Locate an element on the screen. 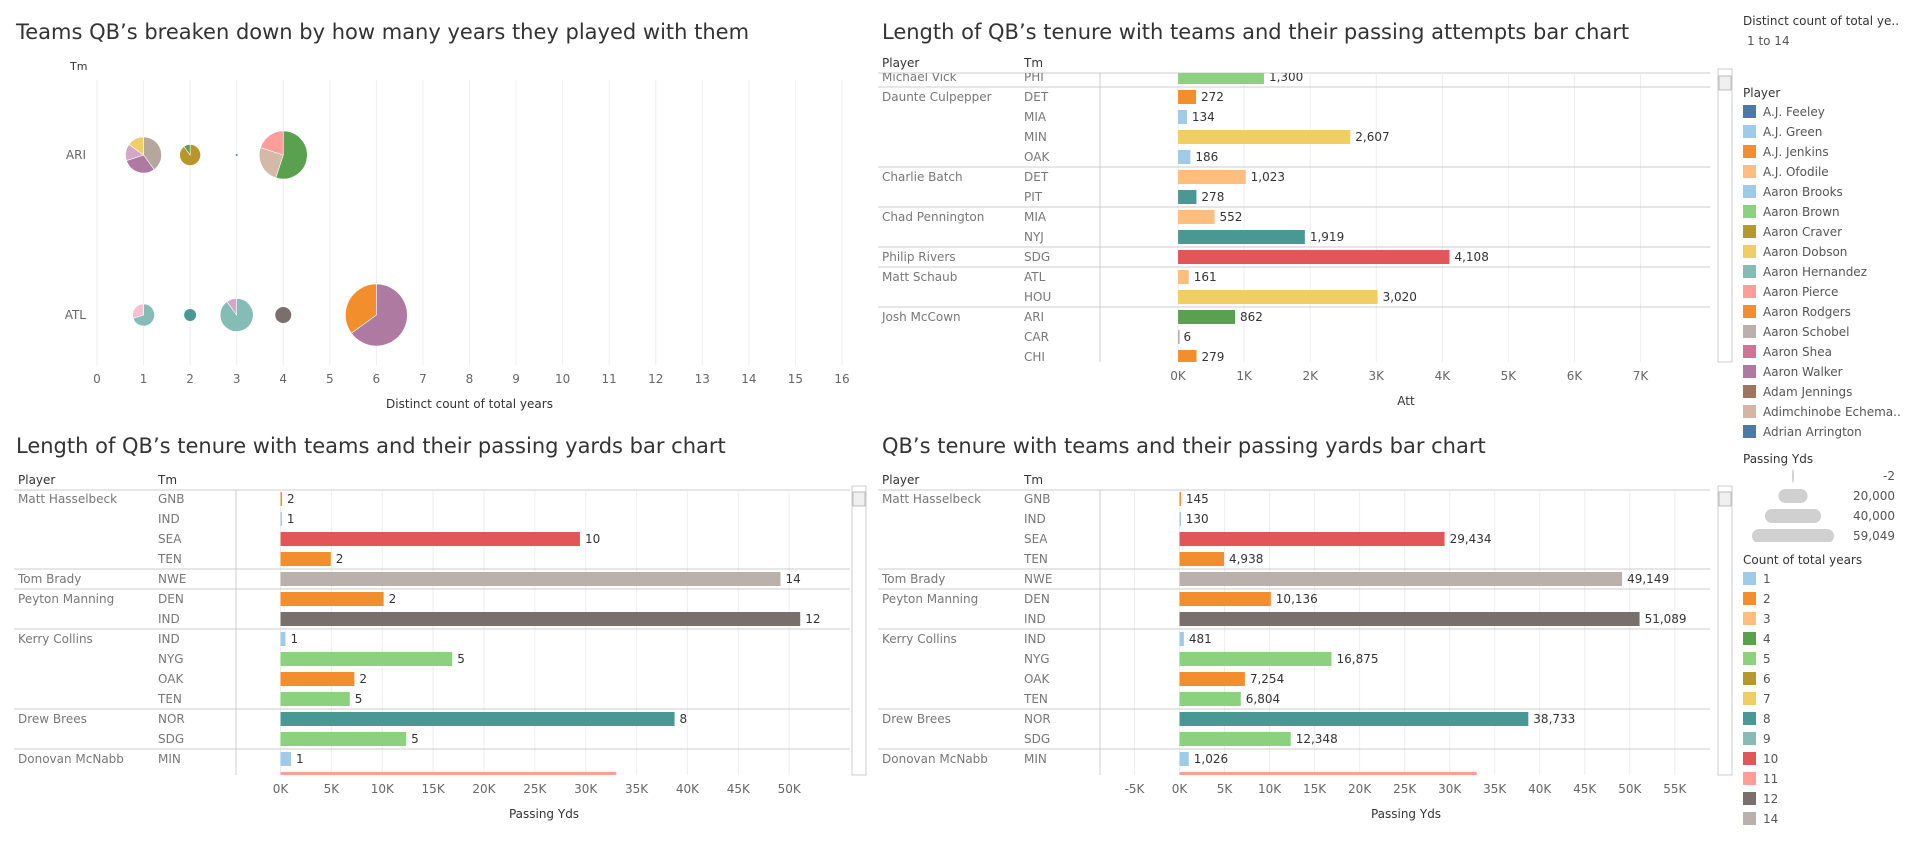 The width and height of the screenshot is (1906, 844). legend-label: 12 is located at coordinates (1771, 799).